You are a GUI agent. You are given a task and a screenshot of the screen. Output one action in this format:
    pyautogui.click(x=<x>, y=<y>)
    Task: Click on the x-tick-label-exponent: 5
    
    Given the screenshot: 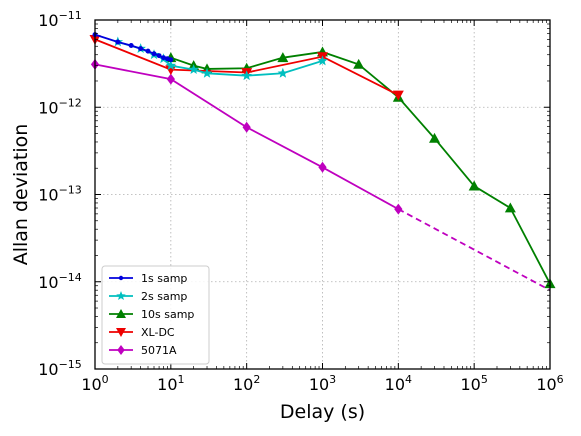 What is the action you would take?
    pyautogui.click(x=484, y=379)
    